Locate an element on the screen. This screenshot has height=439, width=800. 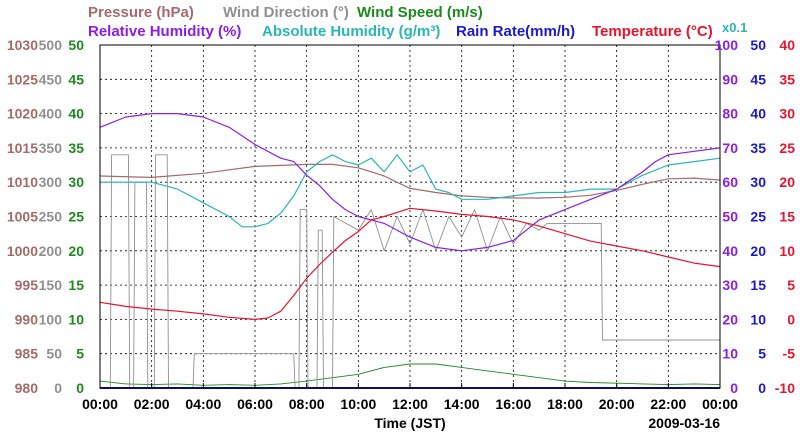
y-tick-label-temp: 35 is located at coordinates (787, 79).